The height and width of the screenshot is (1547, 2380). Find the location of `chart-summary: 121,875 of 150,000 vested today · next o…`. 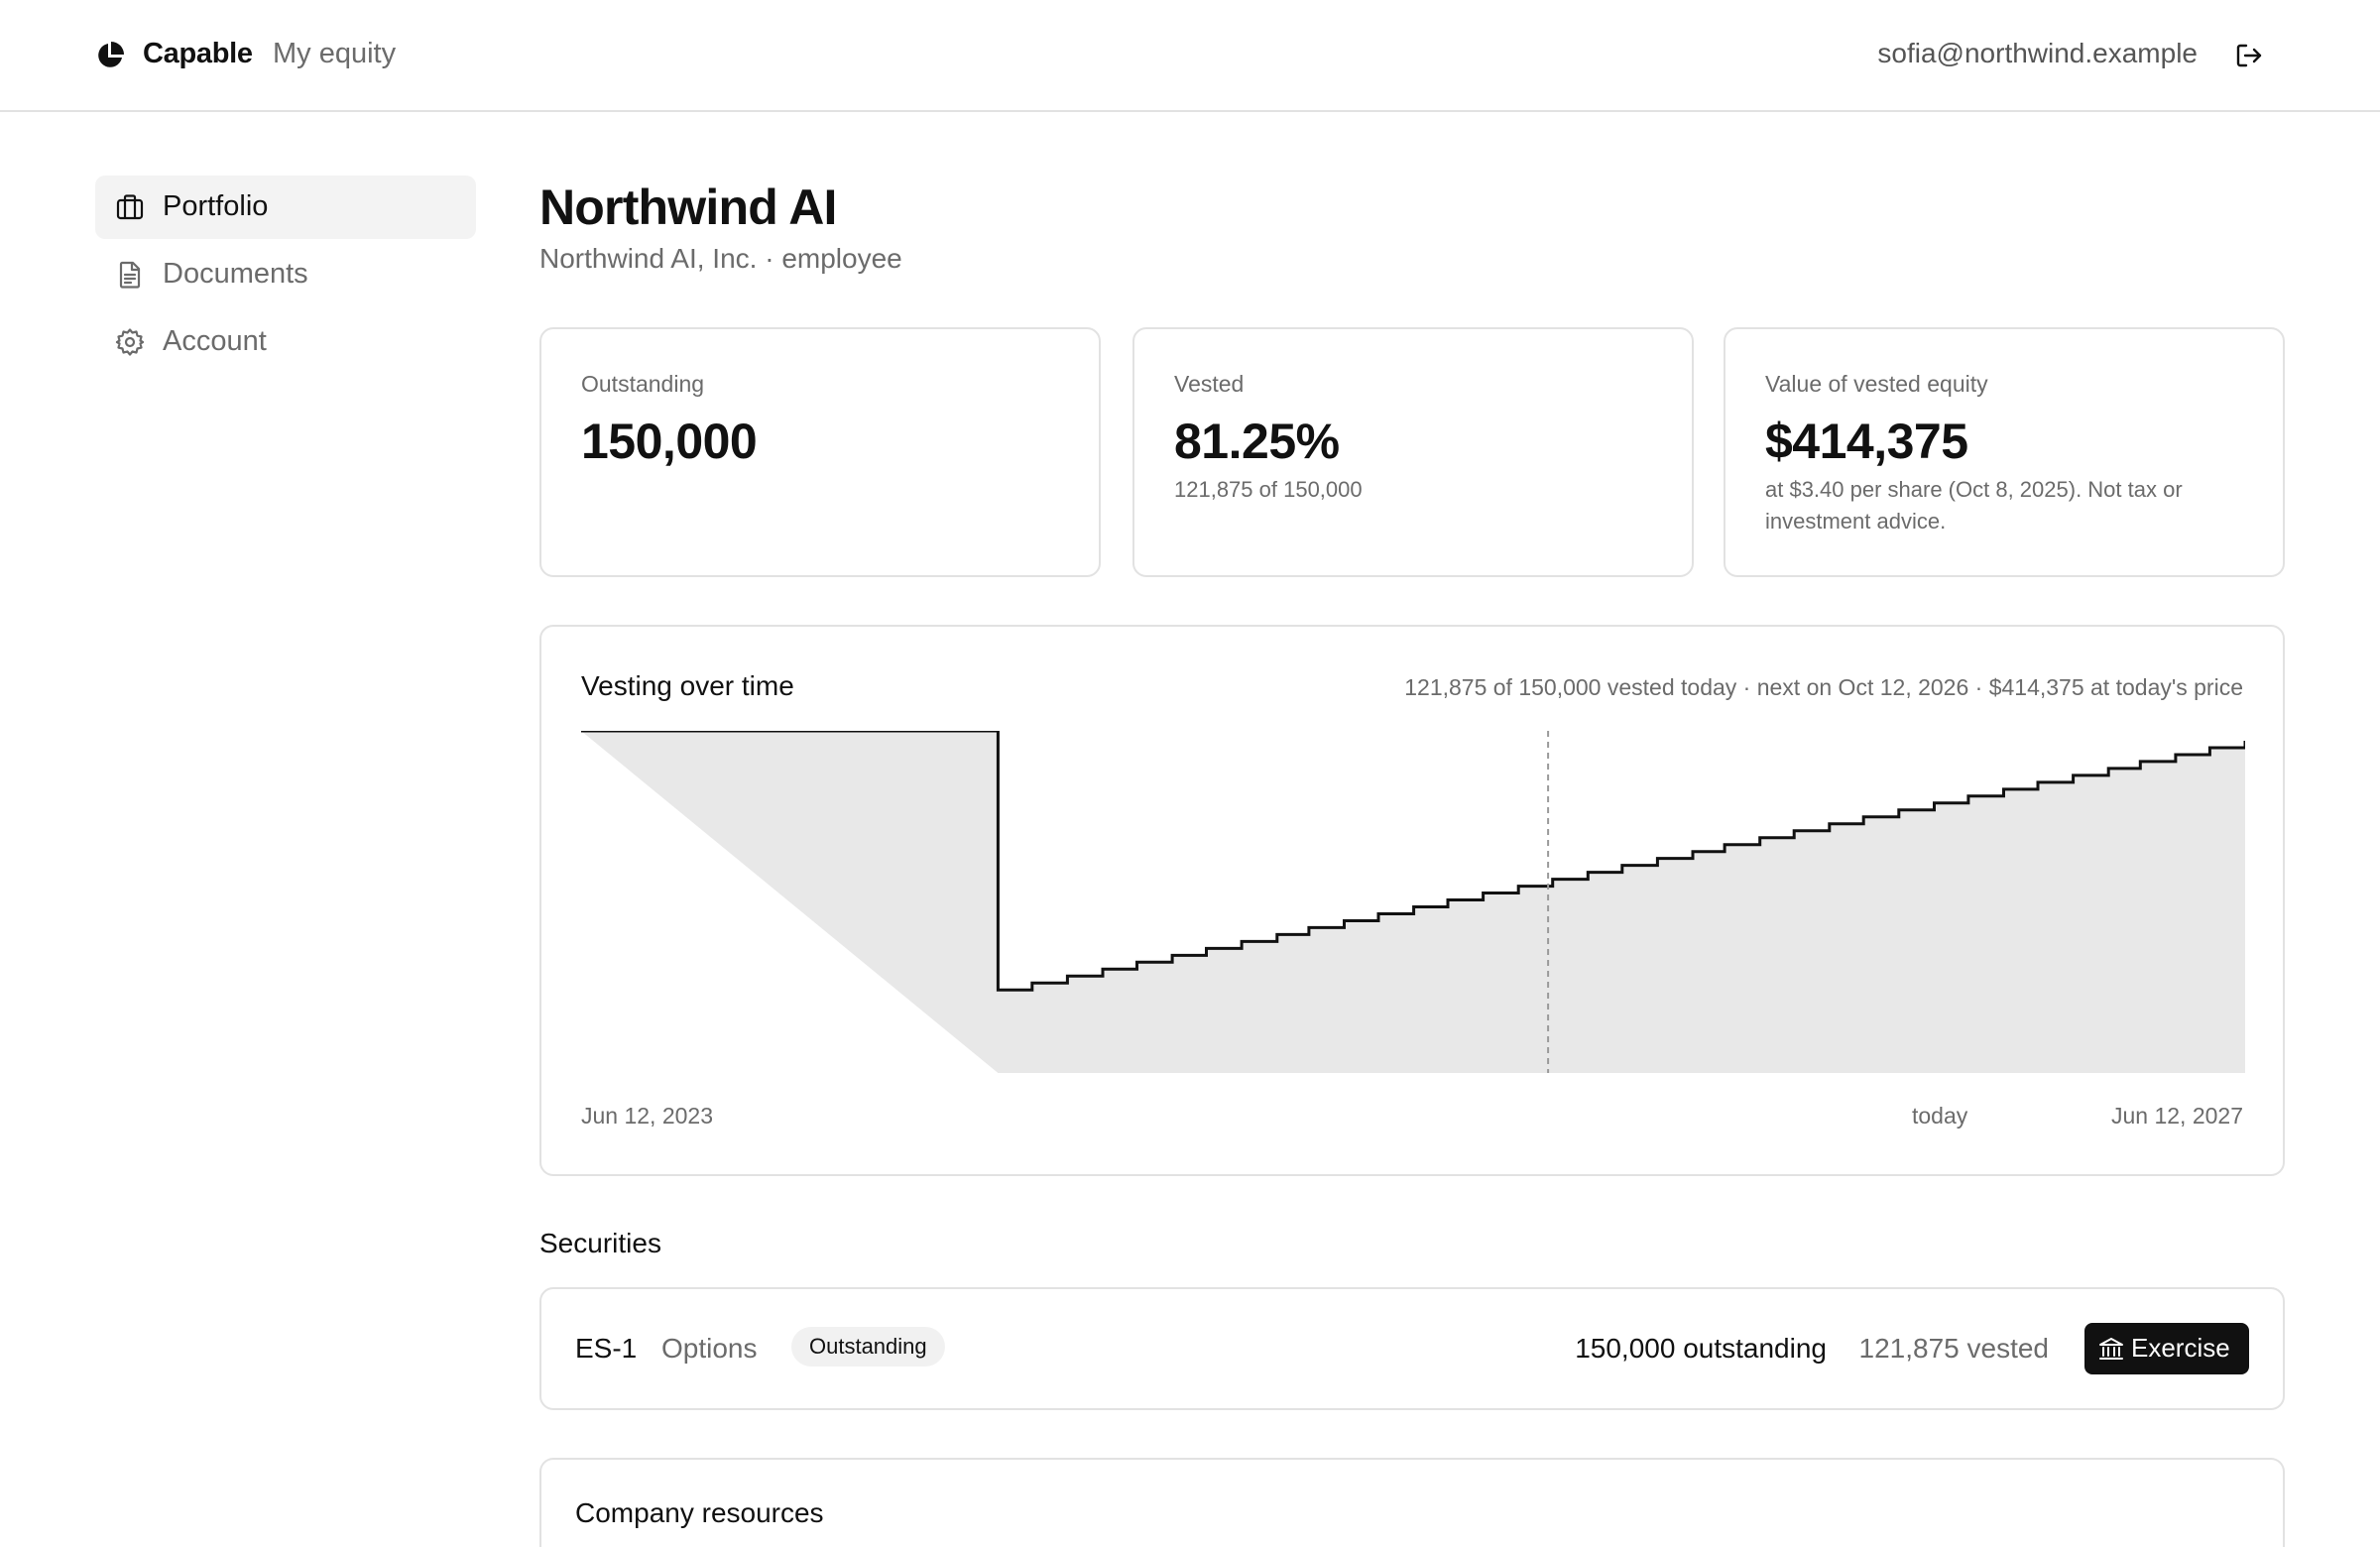

chart-summary: 121,875 of 150,000 vested today · next o… is located at coordinates (1823, 687).